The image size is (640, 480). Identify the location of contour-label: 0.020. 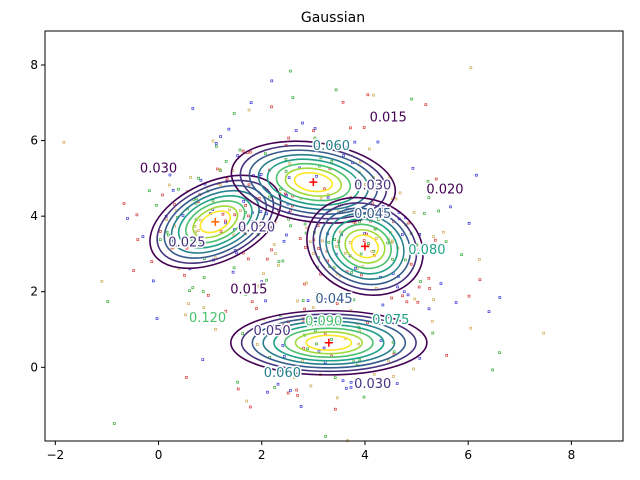
(256, 227).